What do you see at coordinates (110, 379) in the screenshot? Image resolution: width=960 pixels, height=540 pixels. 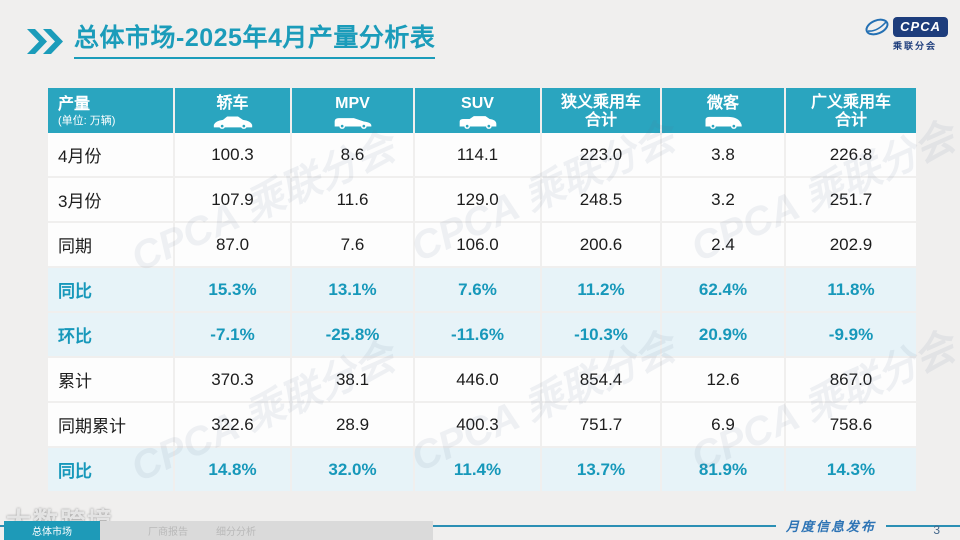 I see `row-label: 累计` at bounding box center [110, 379].